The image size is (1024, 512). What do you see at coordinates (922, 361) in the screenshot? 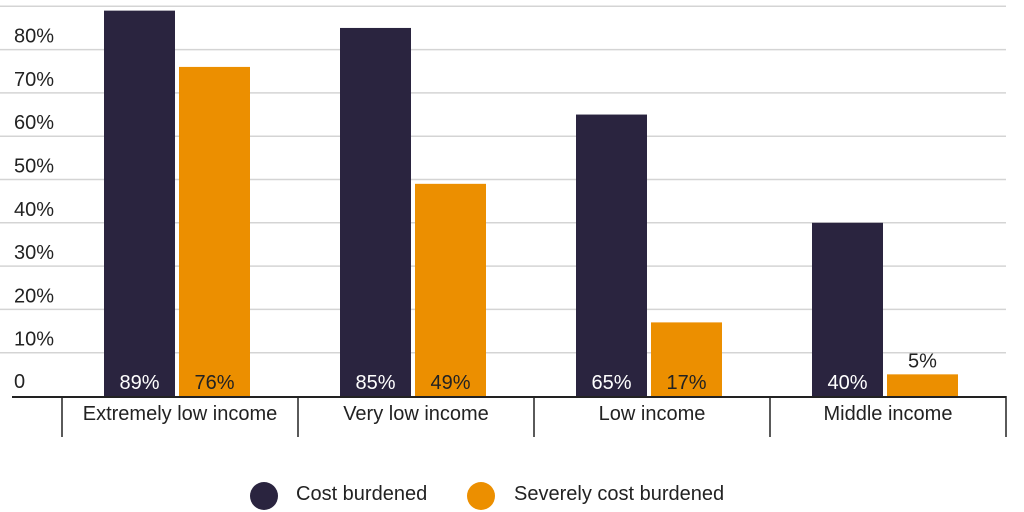
I see `data-label: 5%` at bounding box center [922, 361].